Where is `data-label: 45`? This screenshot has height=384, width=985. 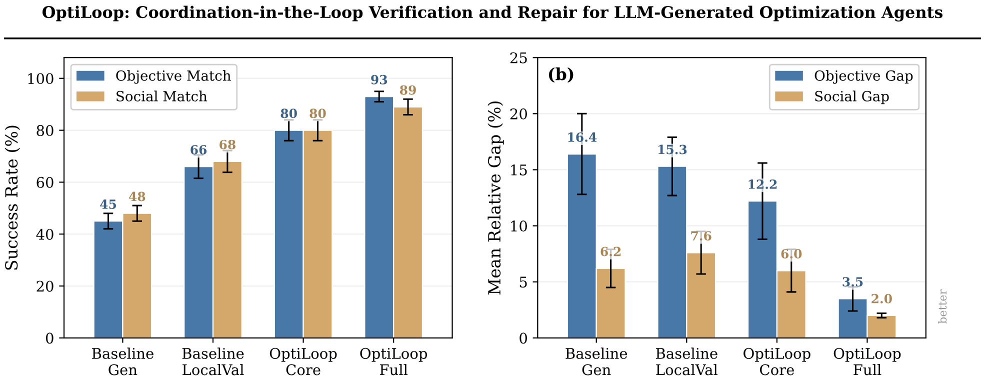
data-label: 45 is located at coordinates (108, 204).